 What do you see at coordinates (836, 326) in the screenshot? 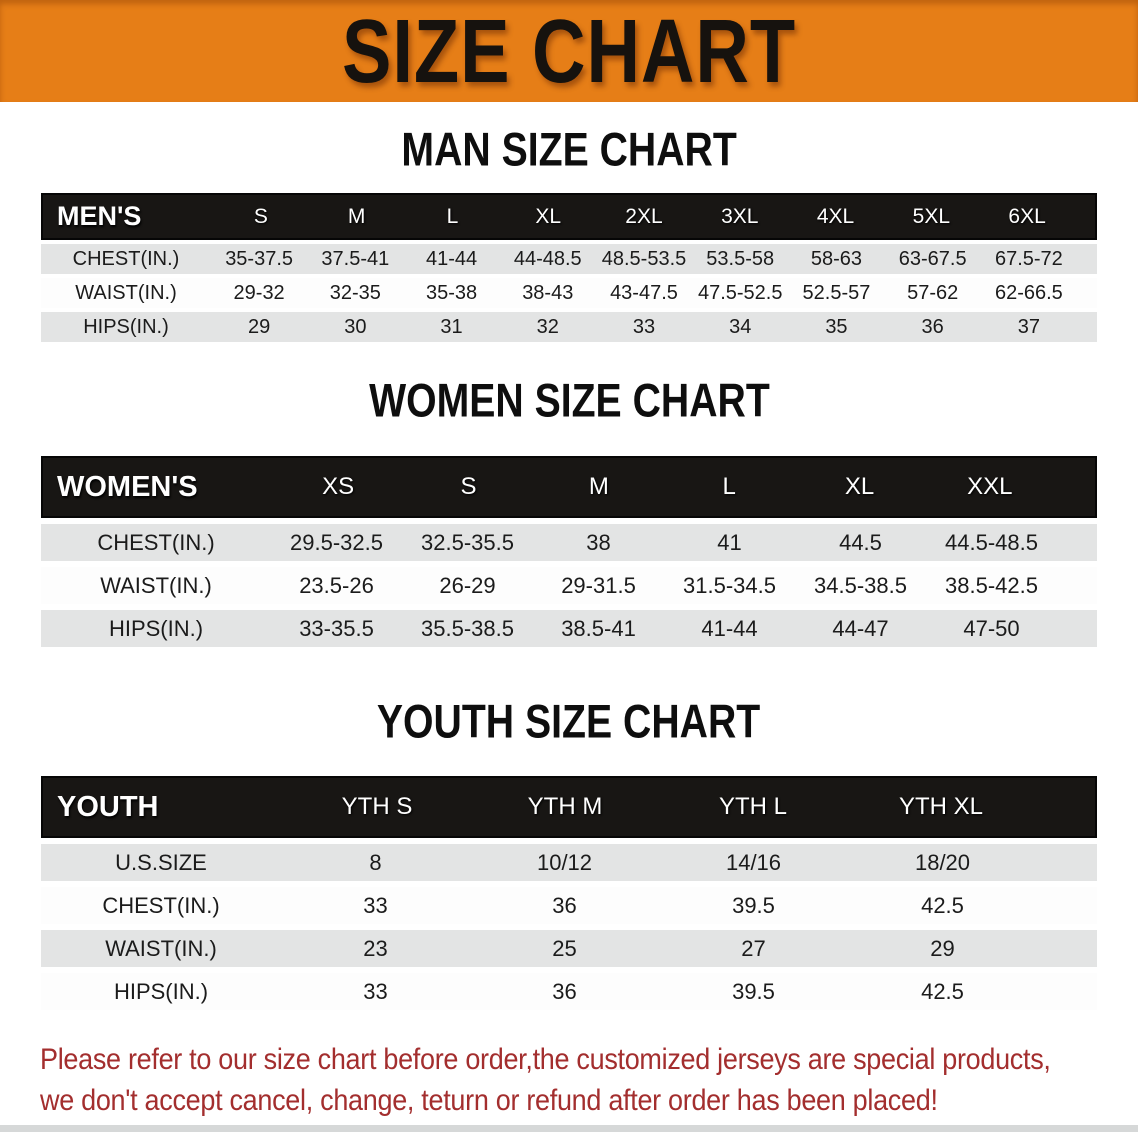
I see `size-cell: 35` at bounding box center [836, 326].